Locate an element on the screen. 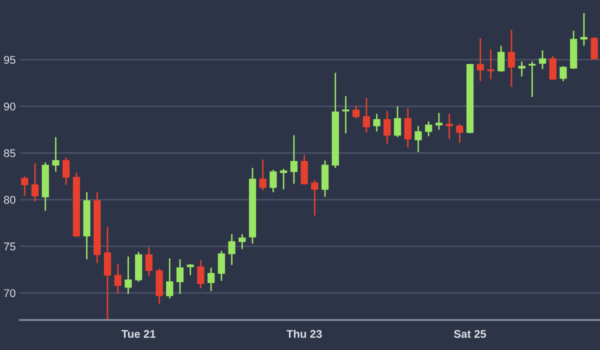  y-tick-label: 95 is located at coordinates (10, 60).